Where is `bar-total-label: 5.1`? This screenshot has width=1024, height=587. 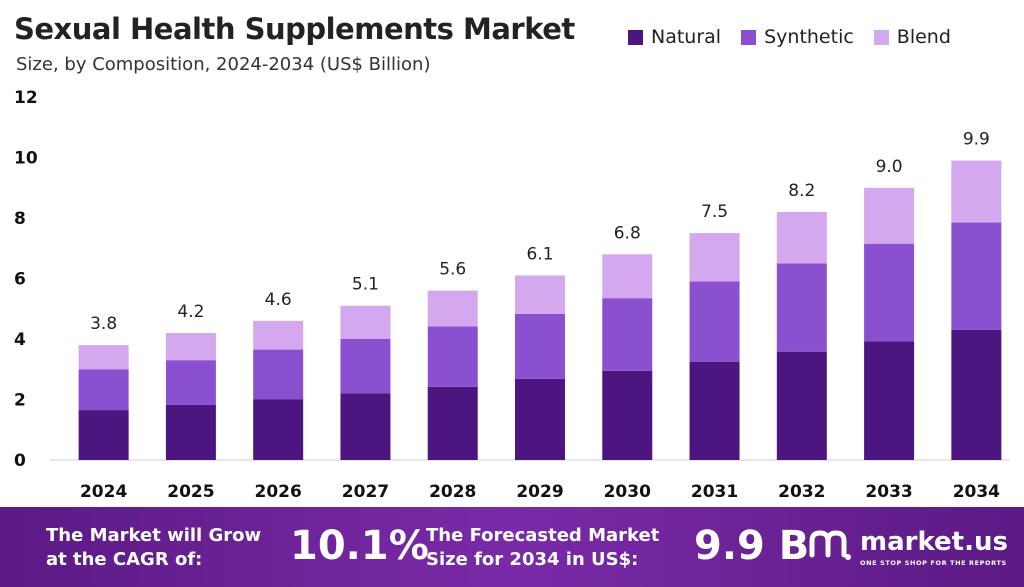
bar-total-label: 5.1 is located at coordinates (365, 285).